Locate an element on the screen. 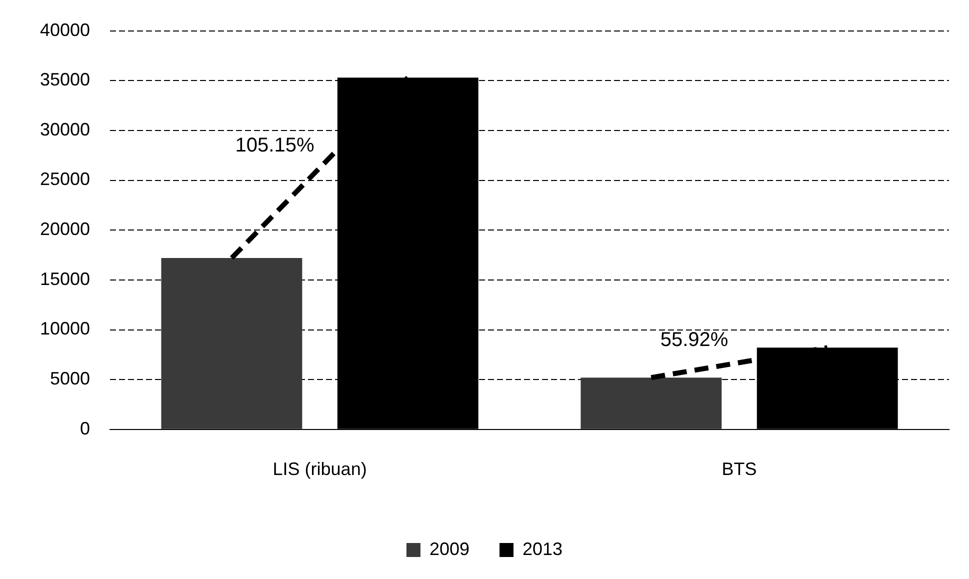 The height and width of the screenshot is (579, 969). y-tick-label: 40000 is located at coordinates (65, 30).